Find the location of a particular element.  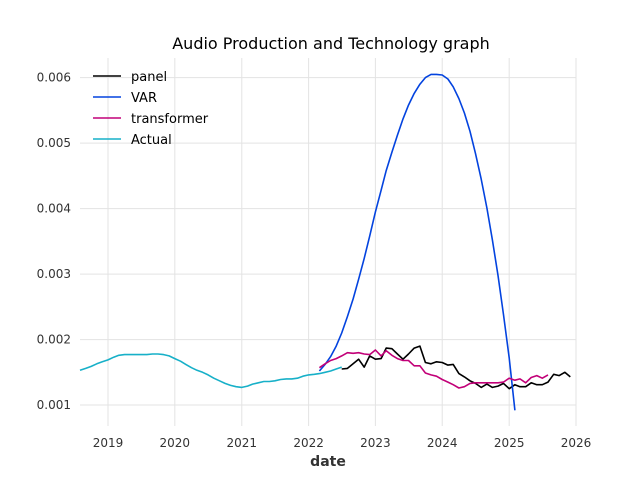

x-tick-label: 2026 is located at coordinates (576, 443).